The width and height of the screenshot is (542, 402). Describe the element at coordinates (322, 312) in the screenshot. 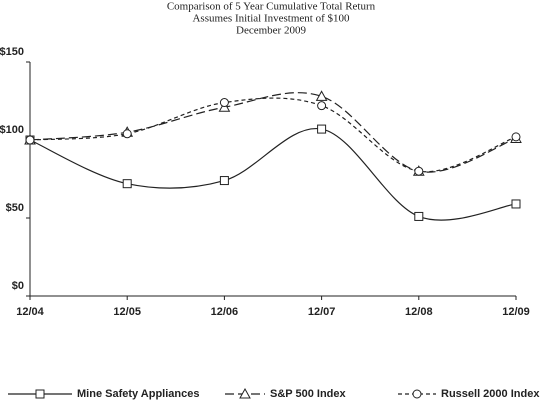

I see `x-tick-label: 12/07` at that location.